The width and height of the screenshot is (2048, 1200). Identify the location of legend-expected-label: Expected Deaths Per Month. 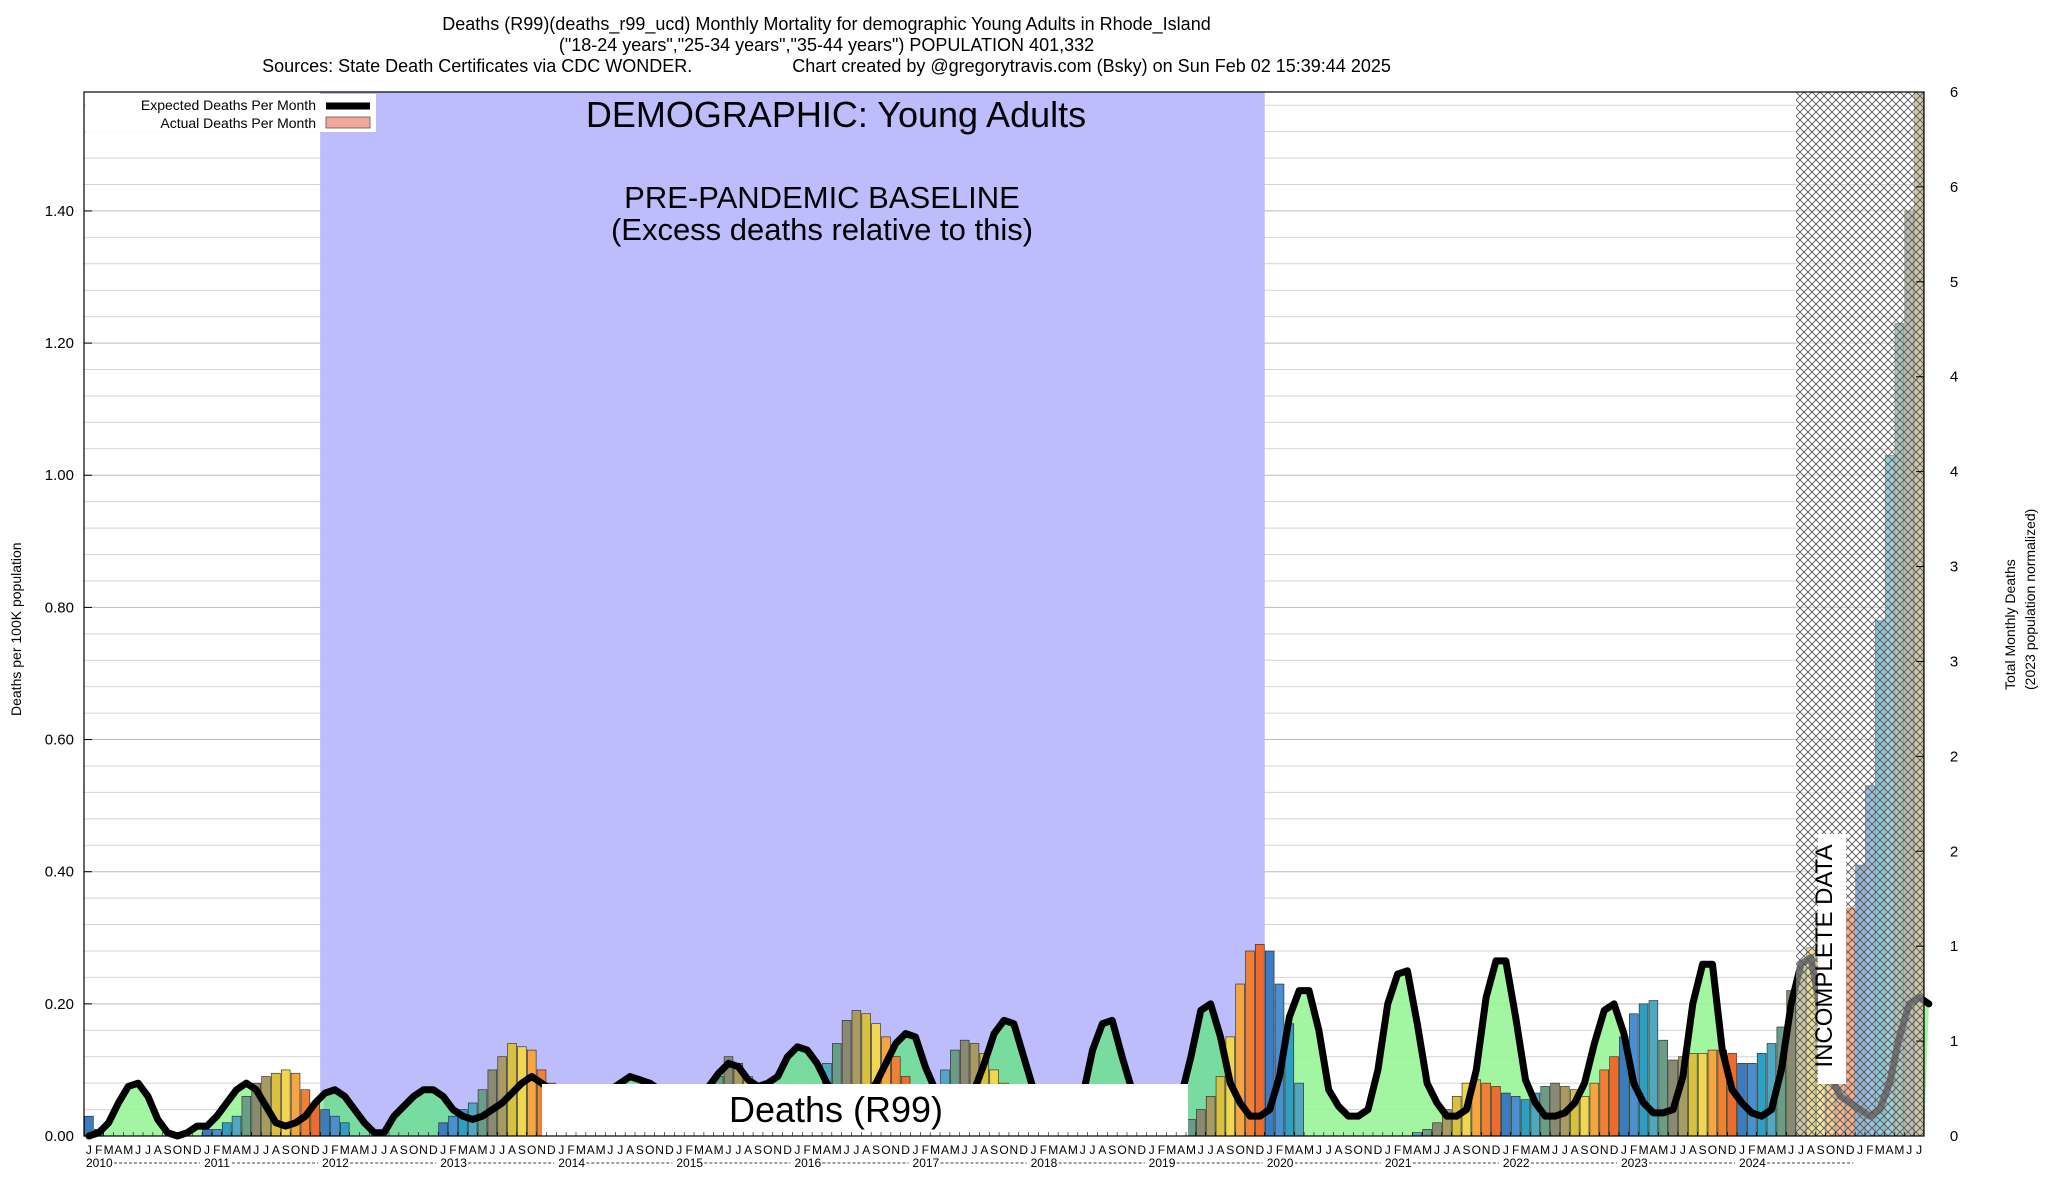
(228, 105).